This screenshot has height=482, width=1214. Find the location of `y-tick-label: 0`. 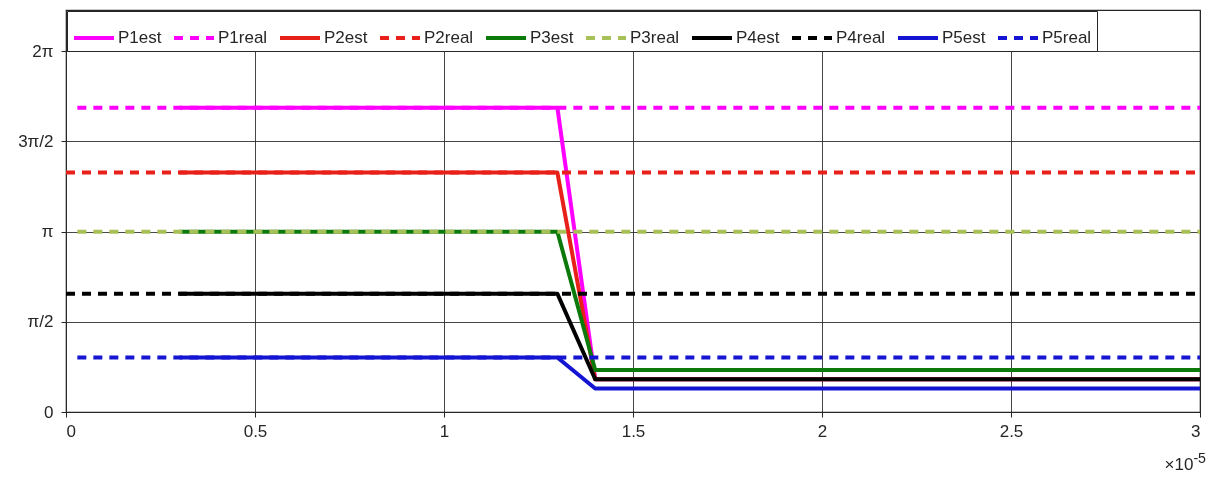

y-tick-label: 0 is located at coordinates (49, 412).